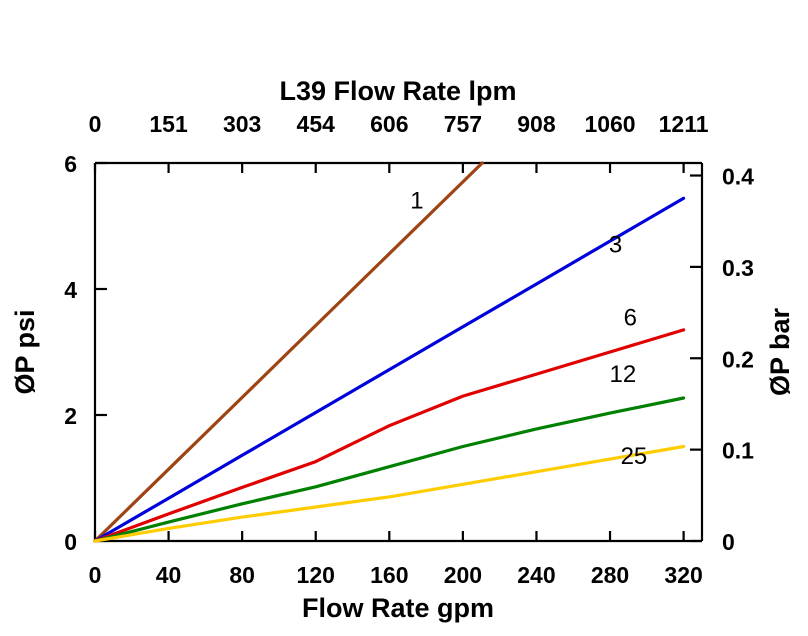 This screenshot has height=636, width=808. Describe the element at coordinates (389, 575) in the screenshot. I see `bottom-tick-label: 160` at that location.